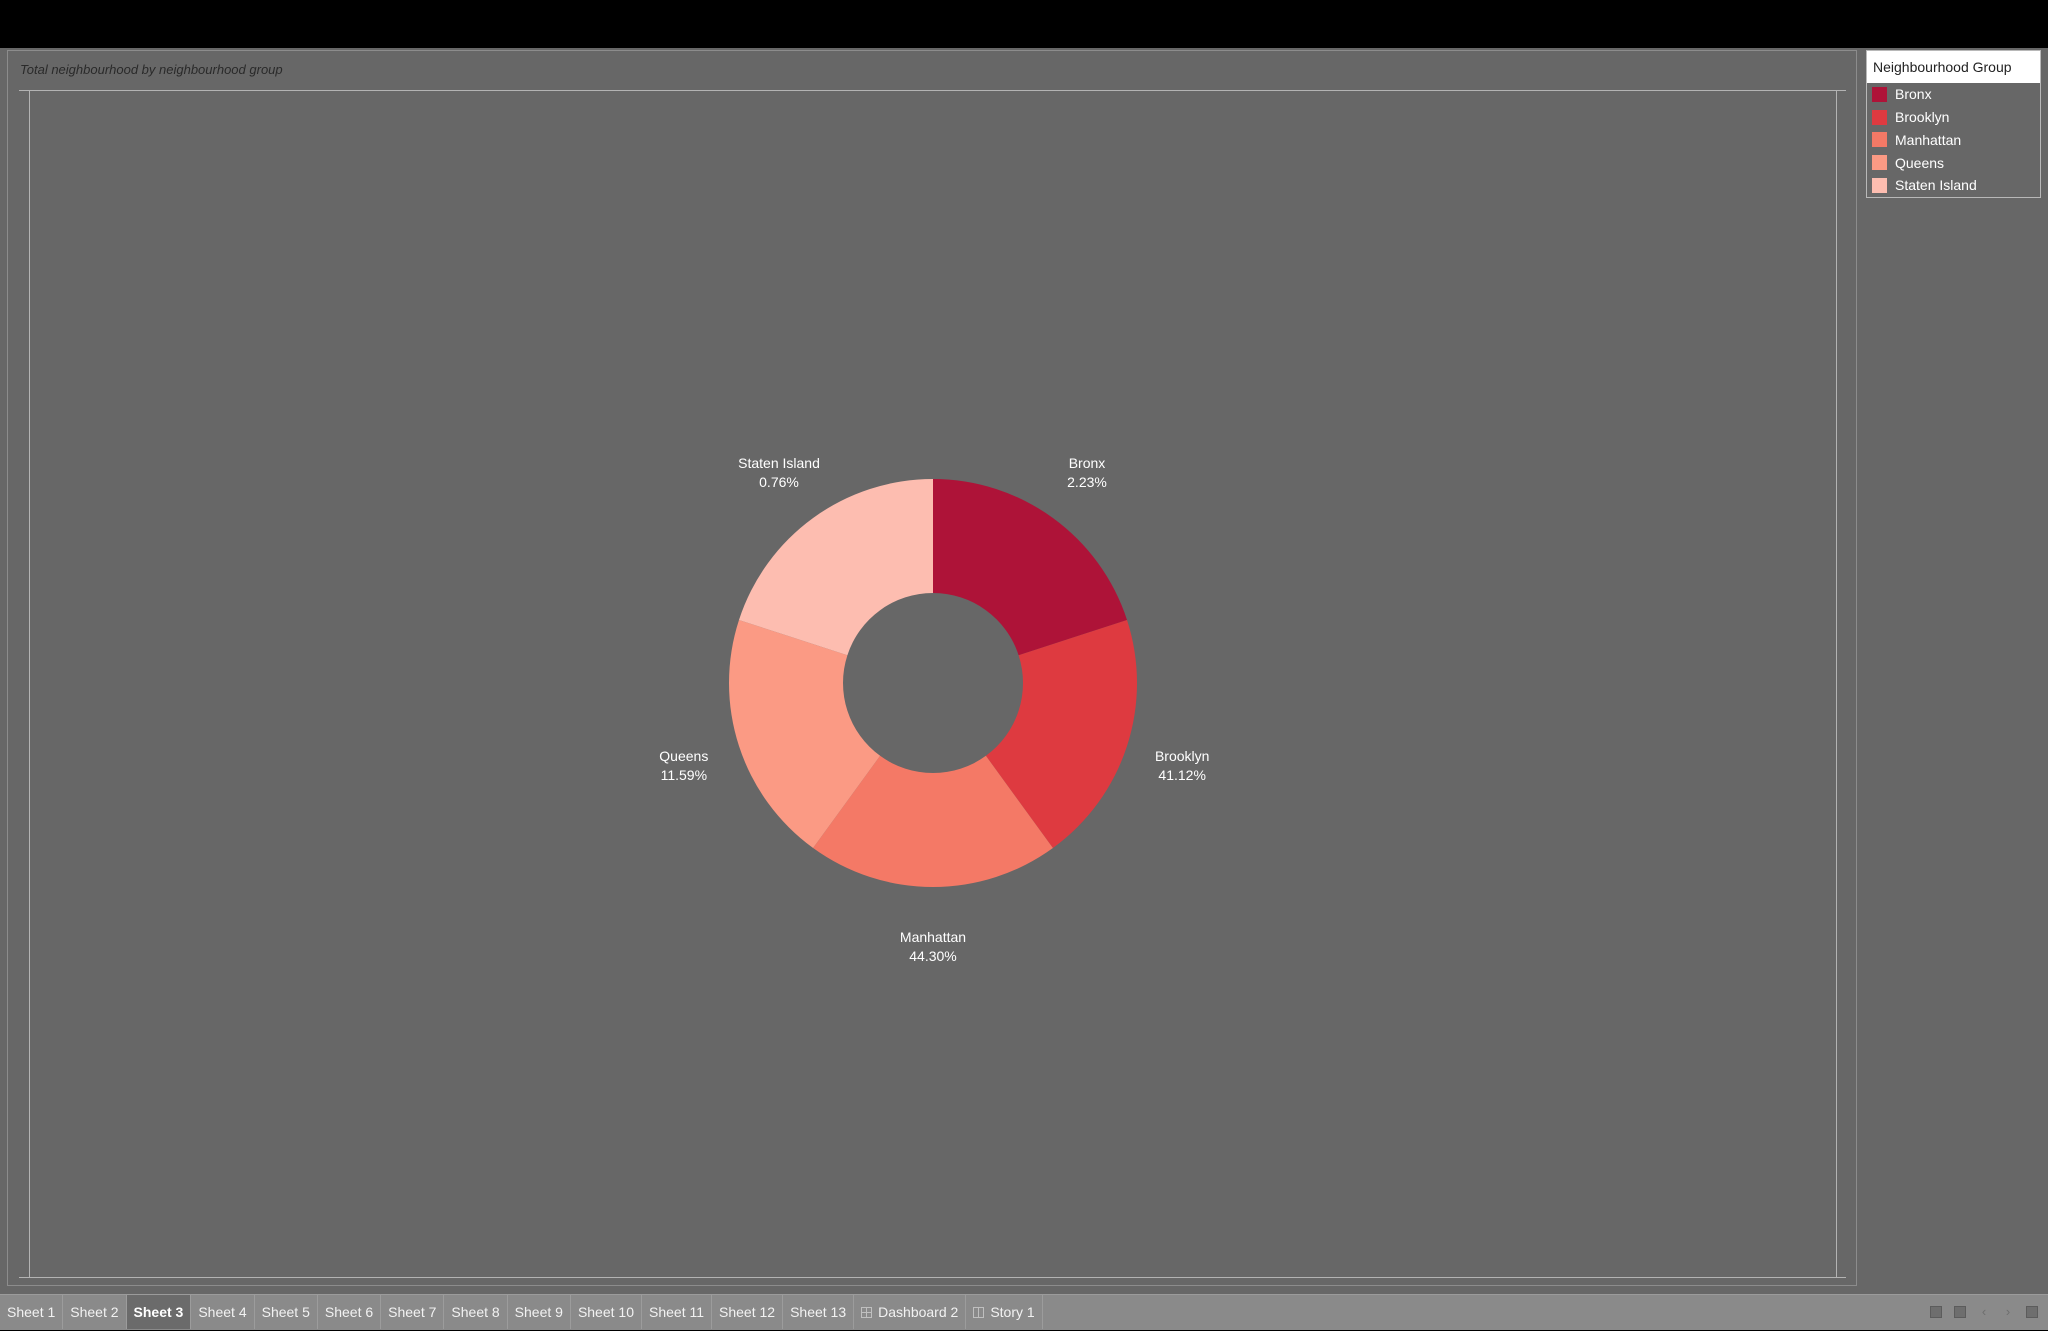 The height and width of the screenshot is (1331, 2048). I want to click on tab-label: Dashboard 2, so click(918, 1312).